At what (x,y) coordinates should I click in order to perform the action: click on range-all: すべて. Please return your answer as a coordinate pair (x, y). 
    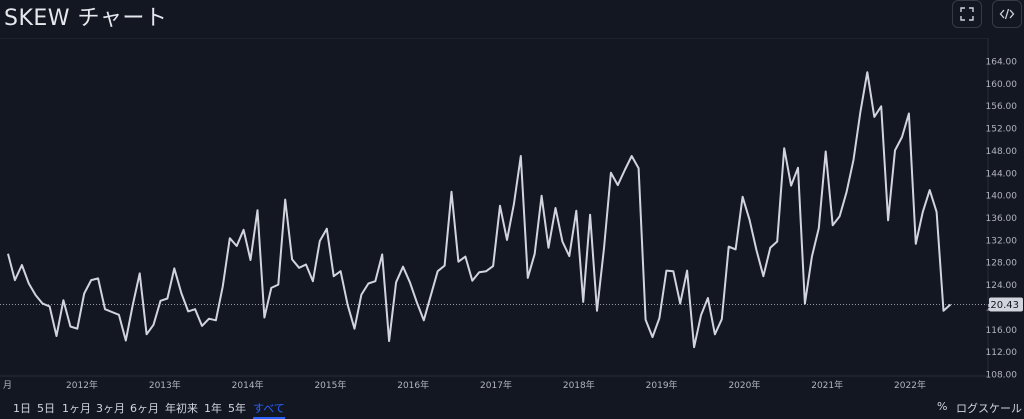
    Looking at the image, I should click on (269, 409).